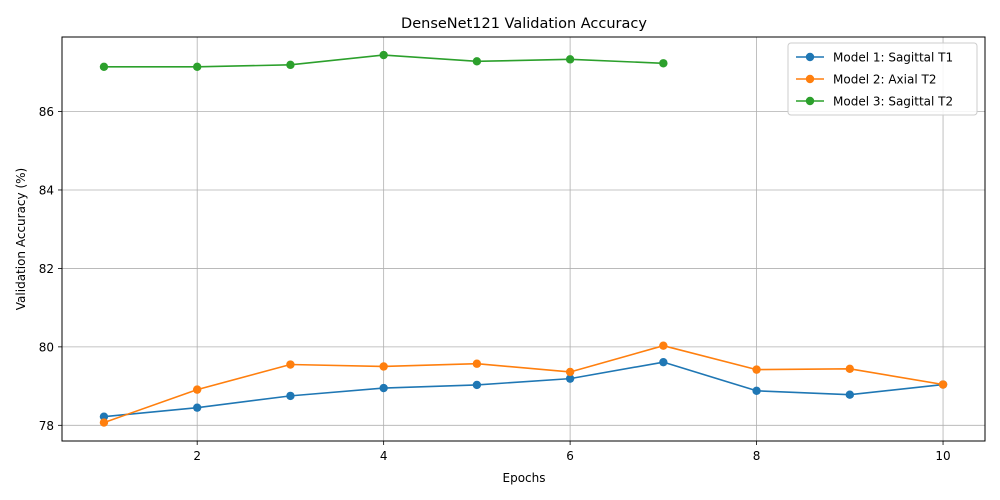 The height and width of the screenshot is (500, 1000). Describe the element at coordinates (46, 112) in the screenshot. I see `y-tick-label: 86` at that location.